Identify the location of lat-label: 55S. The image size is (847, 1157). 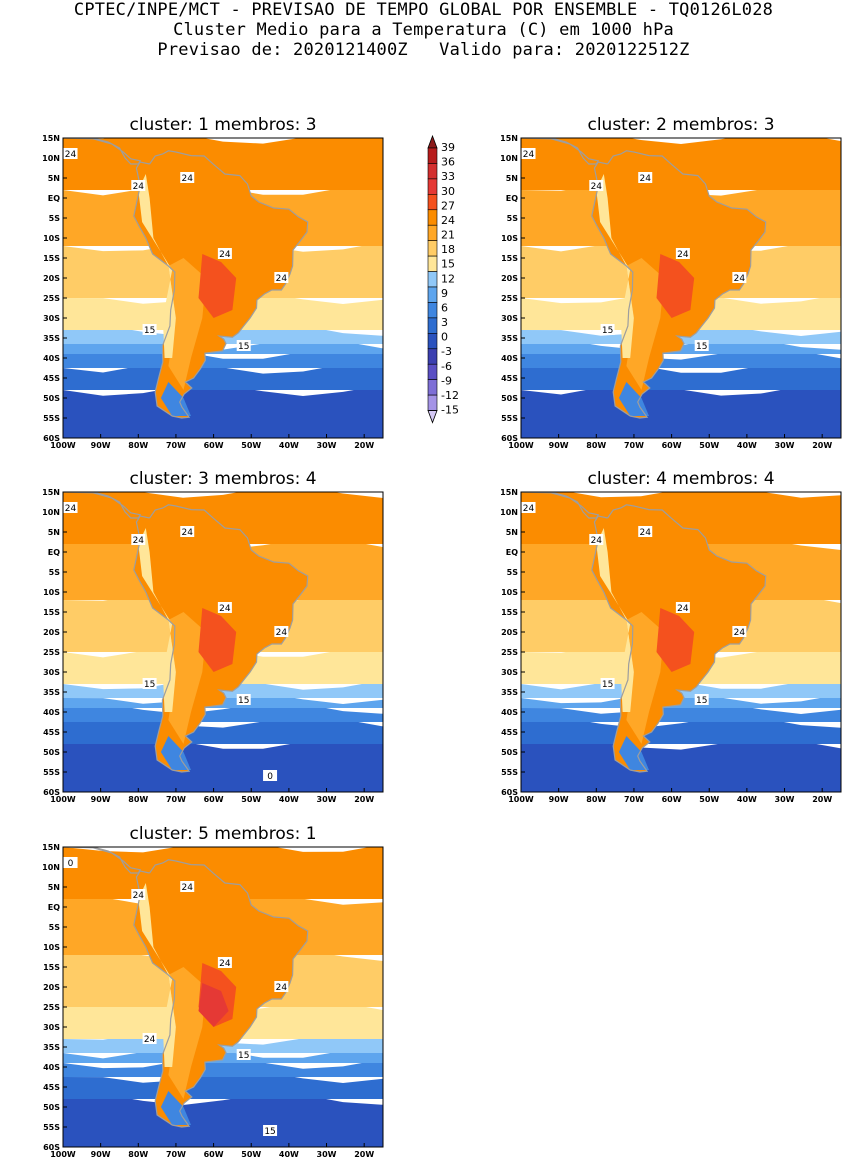
(51, 772).